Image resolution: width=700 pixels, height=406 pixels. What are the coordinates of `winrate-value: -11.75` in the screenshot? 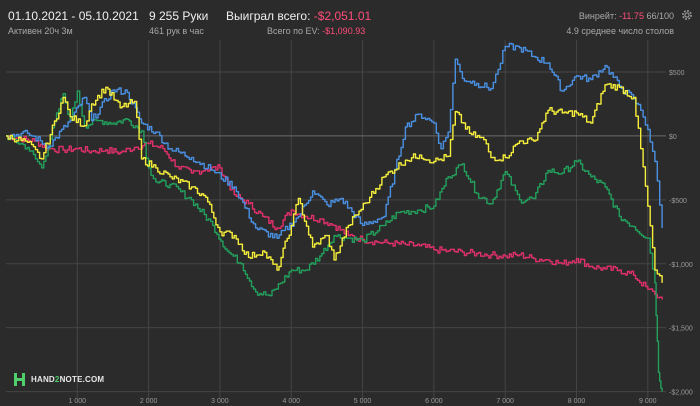 It's located at (631, 16).